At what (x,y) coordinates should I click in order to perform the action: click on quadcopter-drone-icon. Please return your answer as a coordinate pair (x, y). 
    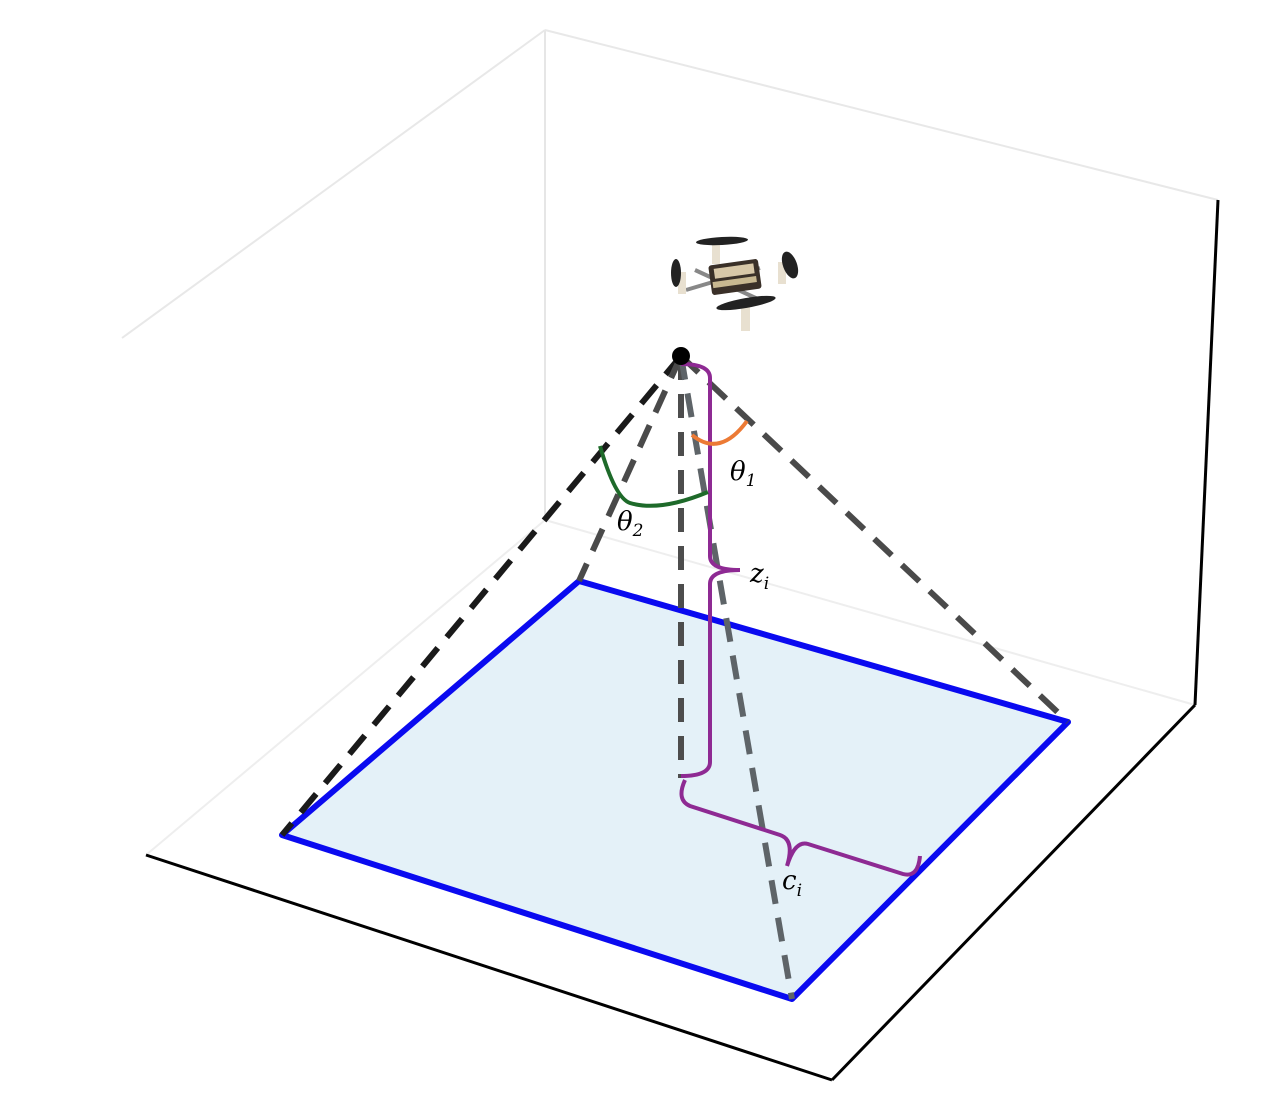
    Looking at the image, I should click on (735, 283).